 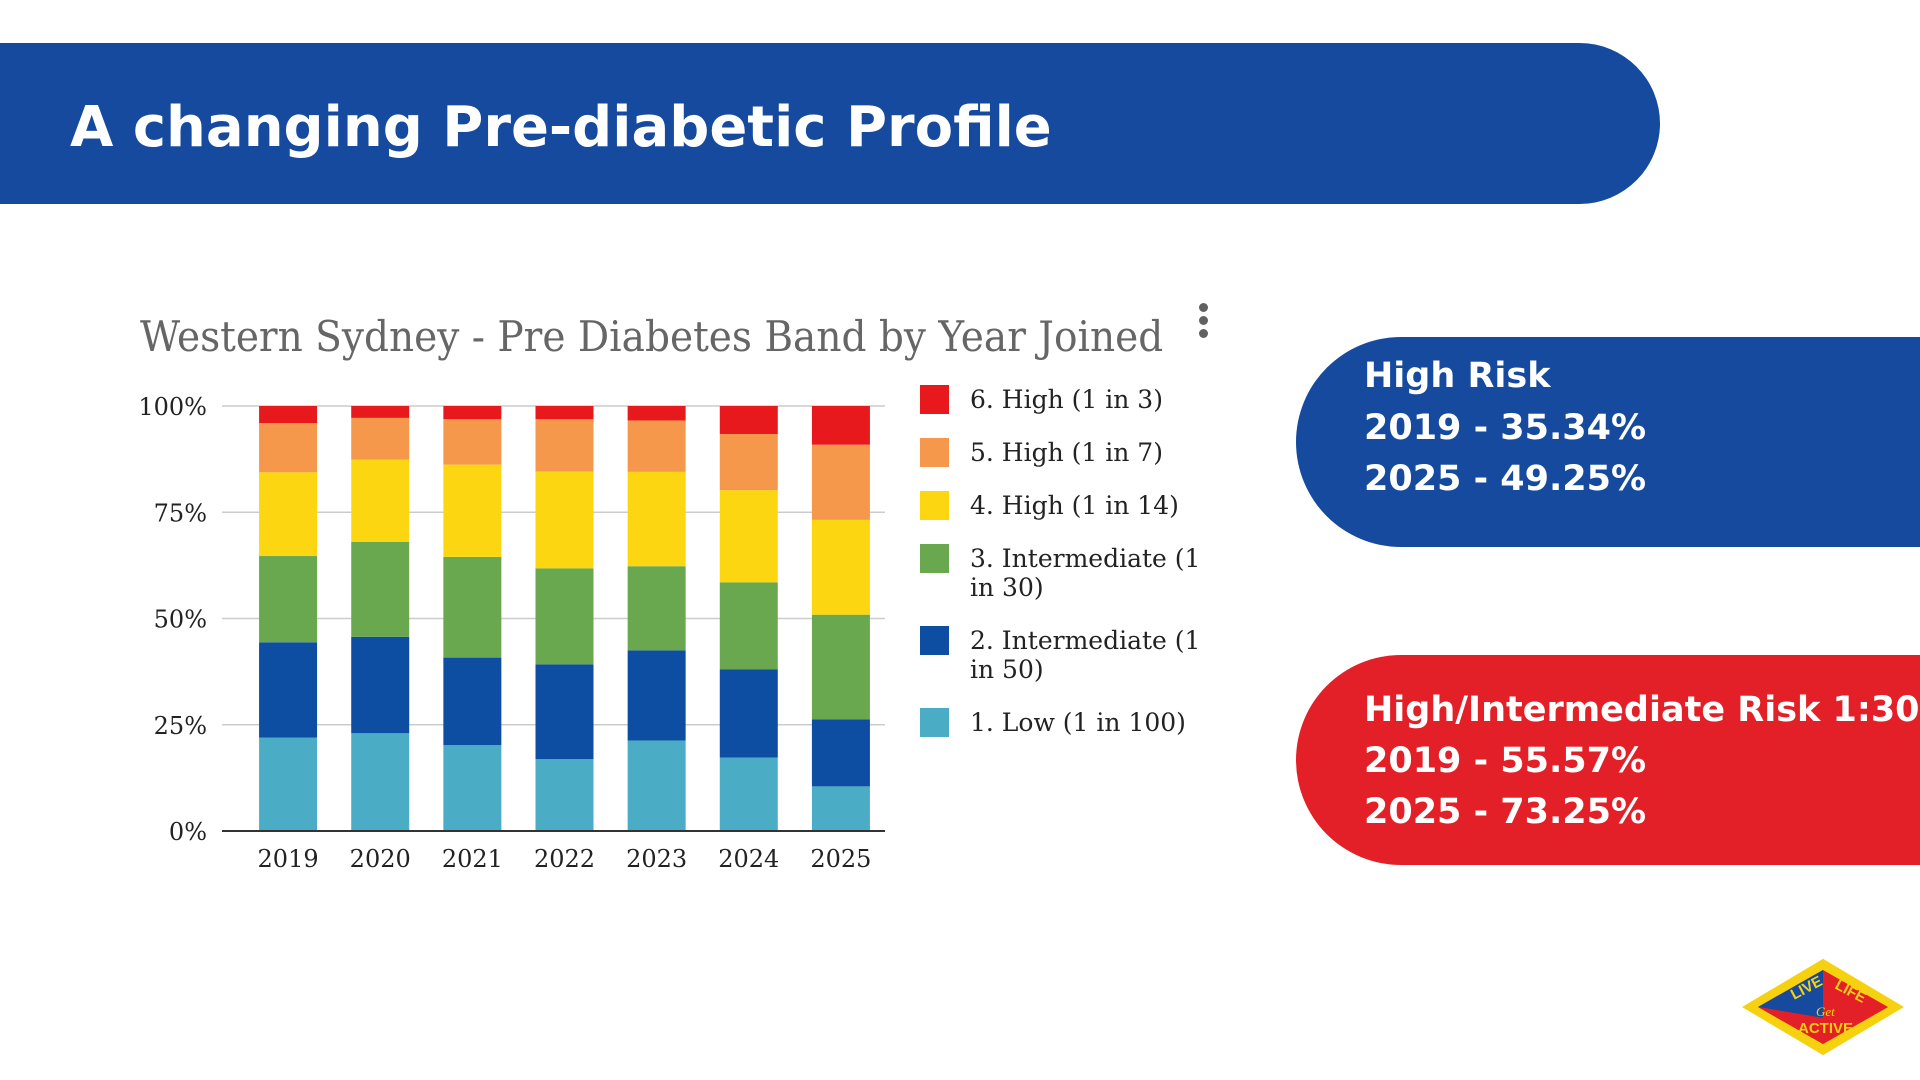 What do you see at coordinates (840, 859) in the screenshot?
I see `x-tick-label: 2025` at bounding box center [840, 859].